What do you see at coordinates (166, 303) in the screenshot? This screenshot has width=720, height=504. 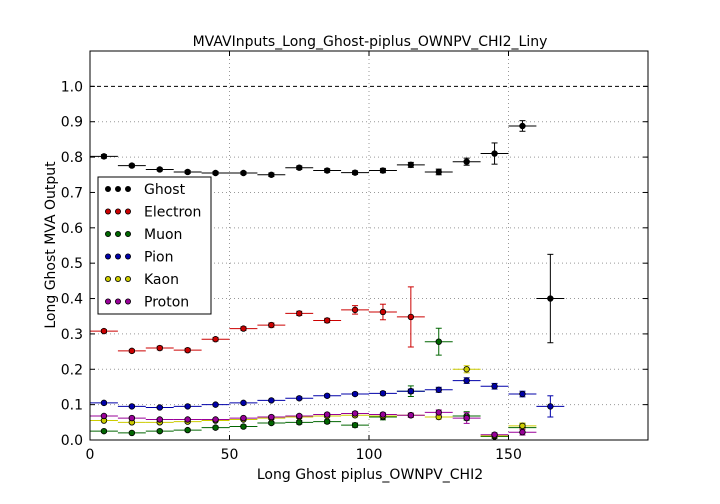 I see `legend-label: Proton` at bounding box center [166, 303].